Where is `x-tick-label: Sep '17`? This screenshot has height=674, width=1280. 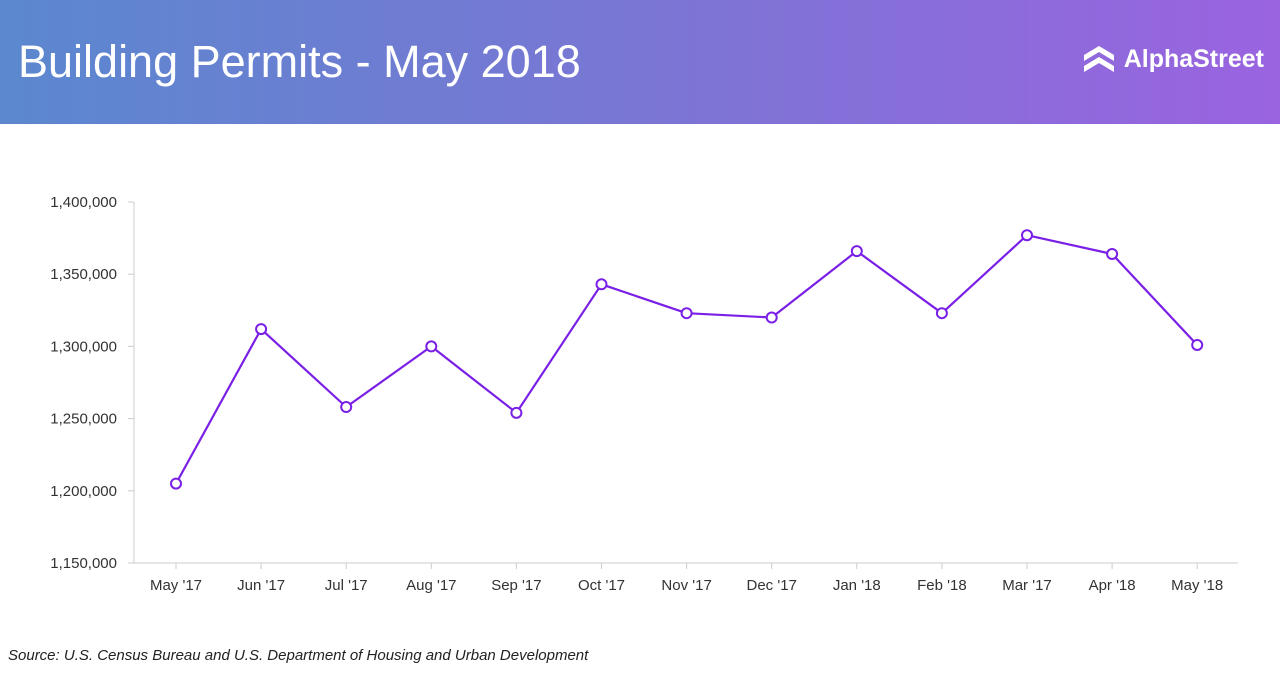 x-tick-label: Sep '17 is located at coordinates (516, 585).